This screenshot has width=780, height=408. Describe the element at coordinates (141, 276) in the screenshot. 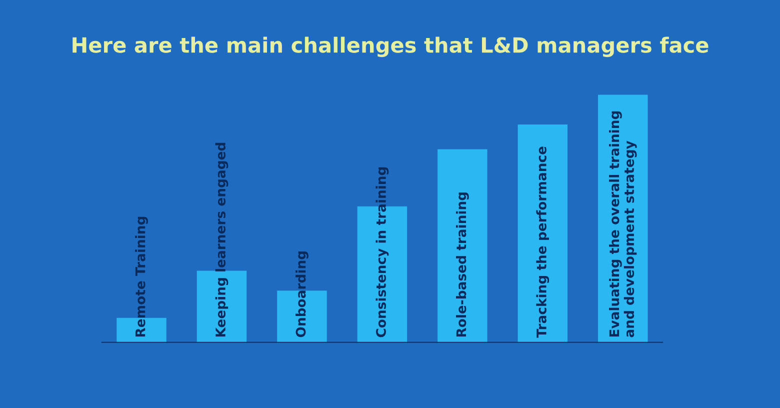

I see `x-tick-label: Remote Training` at that location.